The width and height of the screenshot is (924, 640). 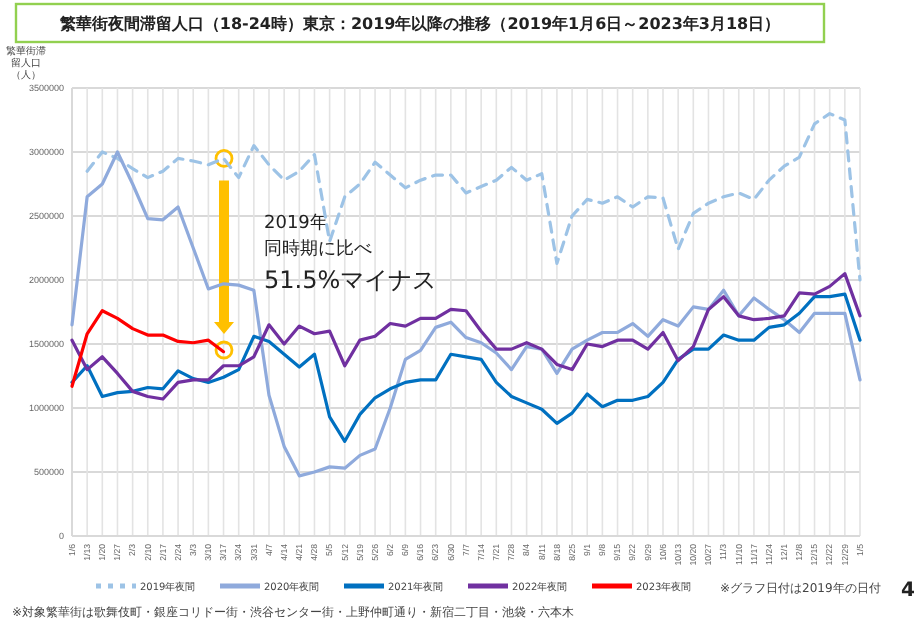 I want to click on chart-title: 繁華街夜間滞留人口（18-24時）東京：2019年以降の推移（2019年1月6日～2023年3月18日）, so click(x=419, y=23).